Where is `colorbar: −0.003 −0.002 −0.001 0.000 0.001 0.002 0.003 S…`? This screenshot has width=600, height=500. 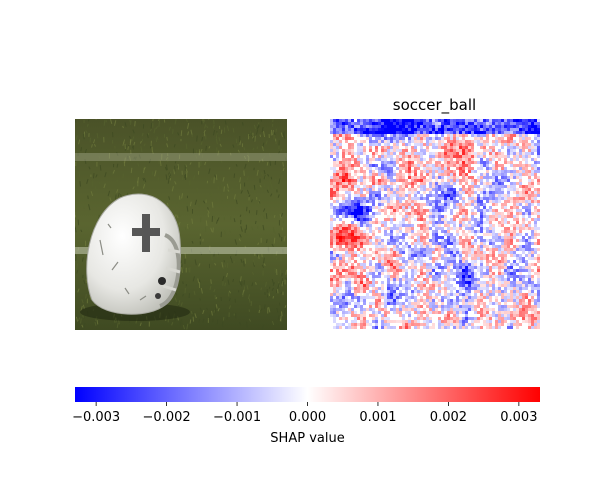 colorbar: −0.003 −0.002 −0.001 0.000 0.001 0.002 0.003 S… is located at coordinates (306, 416).